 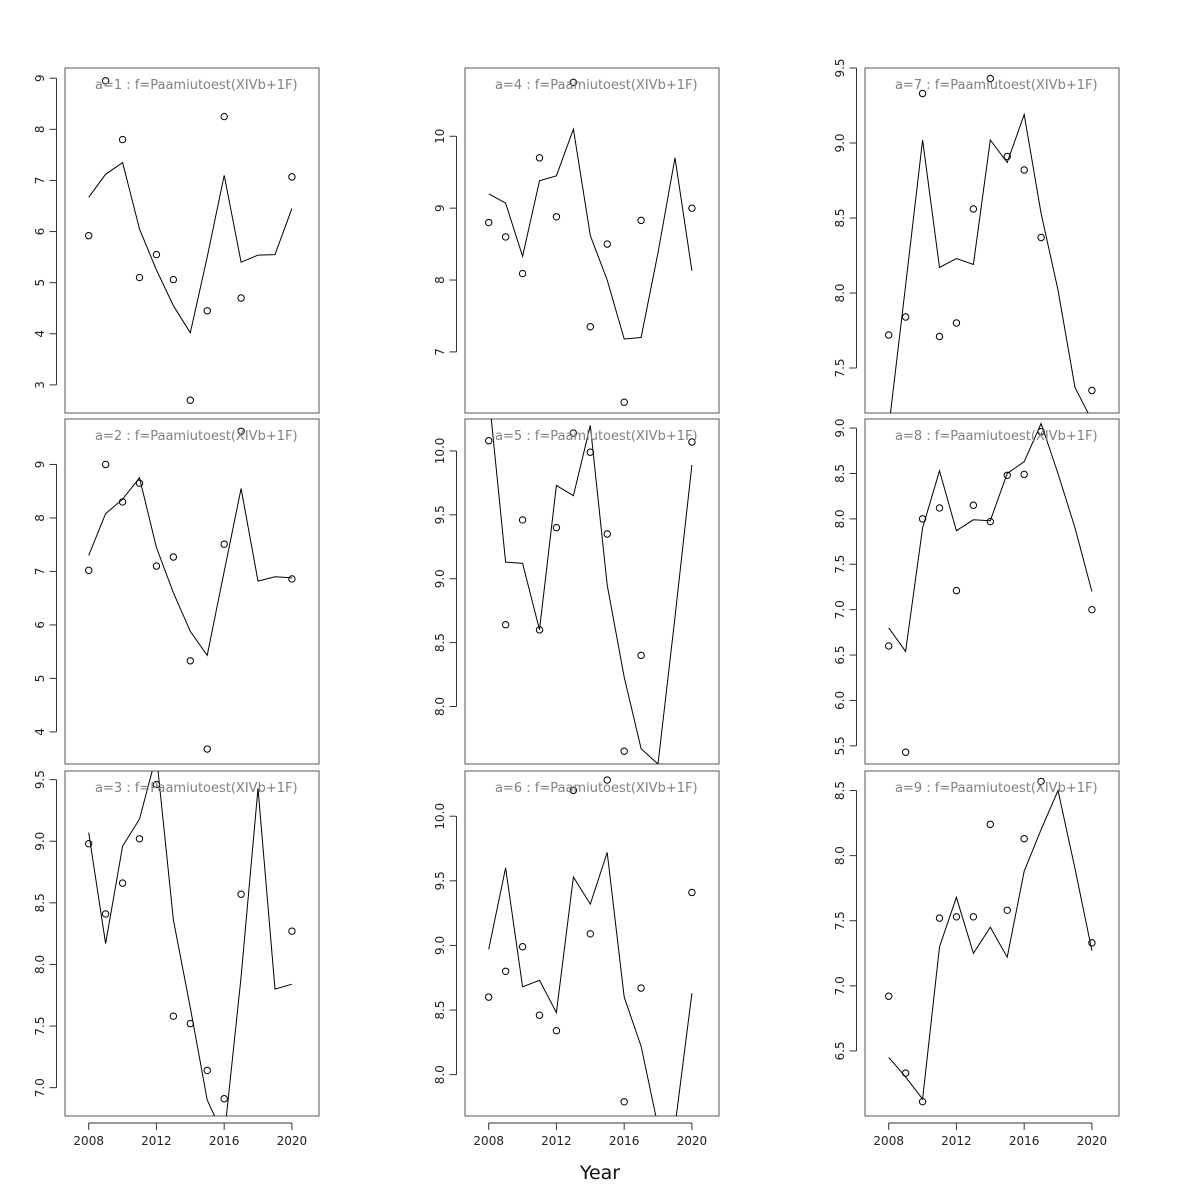 I want to click on panel-title: a=9 : f=Paamiutoest(XIVb+1F), so click(x=996, y=788).